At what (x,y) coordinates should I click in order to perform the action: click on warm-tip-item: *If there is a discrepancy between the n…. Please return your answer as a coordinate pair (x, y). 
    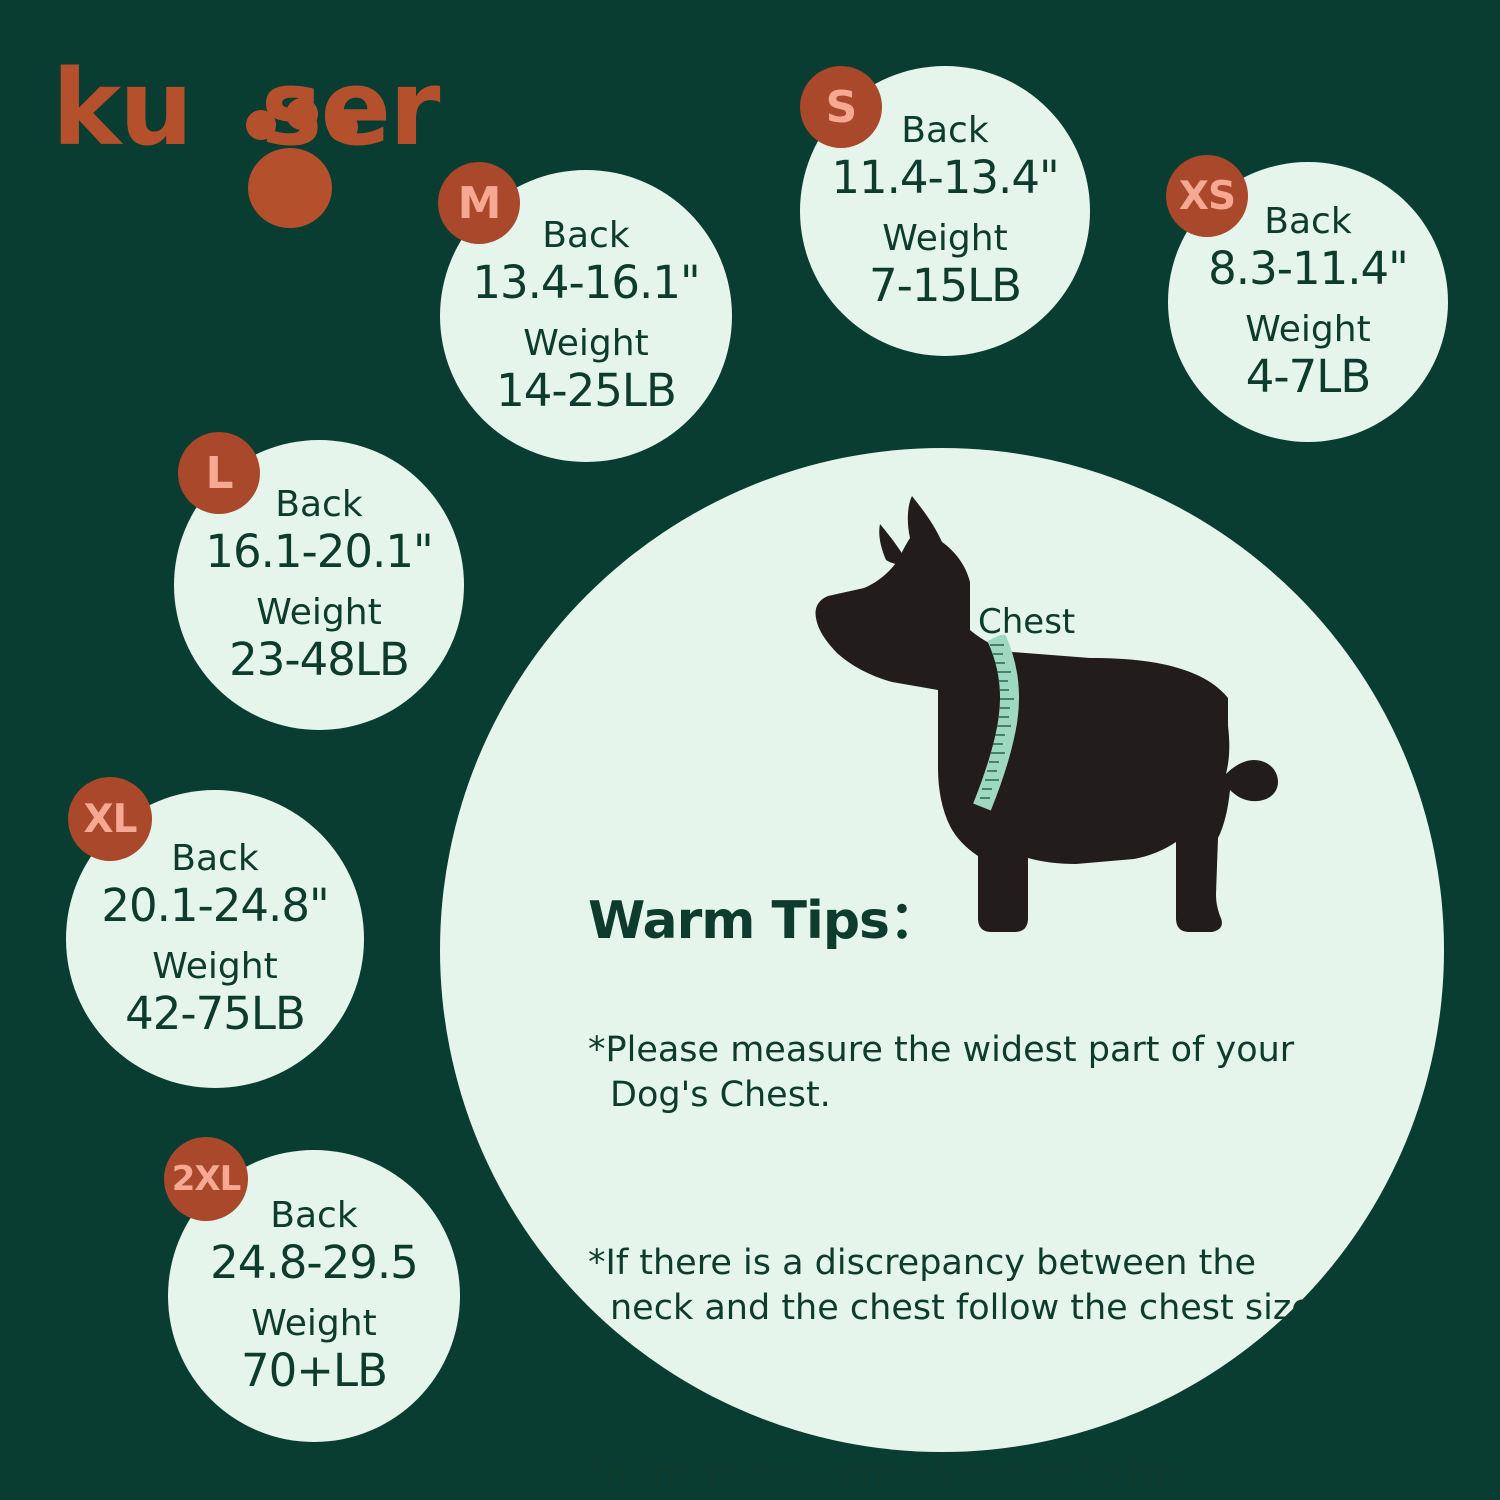
    Looking at the image, I should click on (968, 1285).